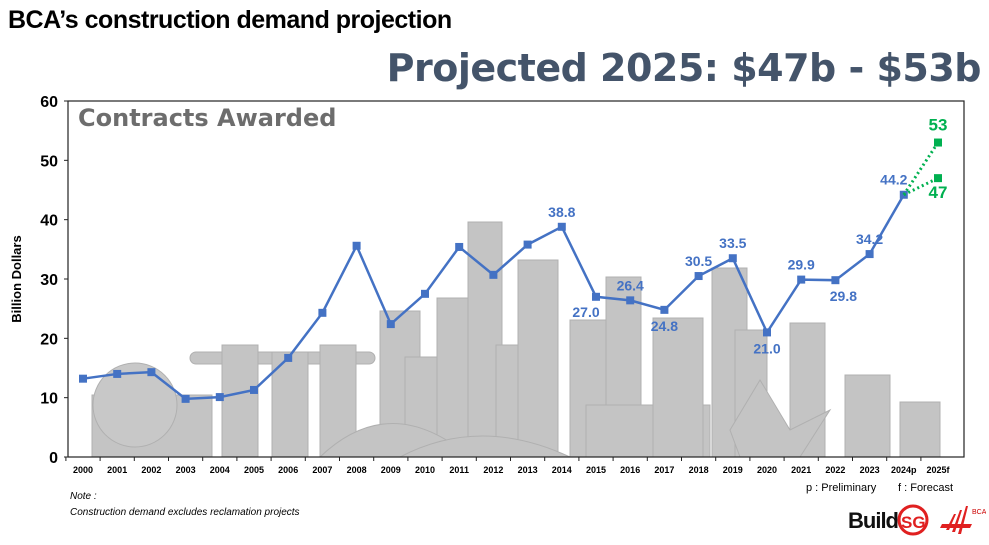 The height and width of the screenshot is (545, 989). I want to click on x-tick-label: 2004, so click(220, 470).